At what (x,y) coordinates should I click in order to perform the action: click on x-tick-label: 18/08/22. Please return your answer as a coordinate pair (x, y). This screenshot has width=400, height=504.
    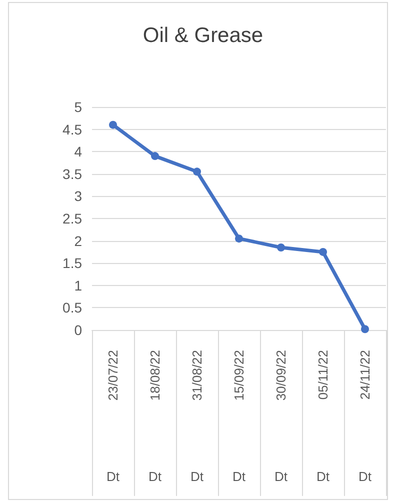
    Looking at the image, I should click on (155, 375).